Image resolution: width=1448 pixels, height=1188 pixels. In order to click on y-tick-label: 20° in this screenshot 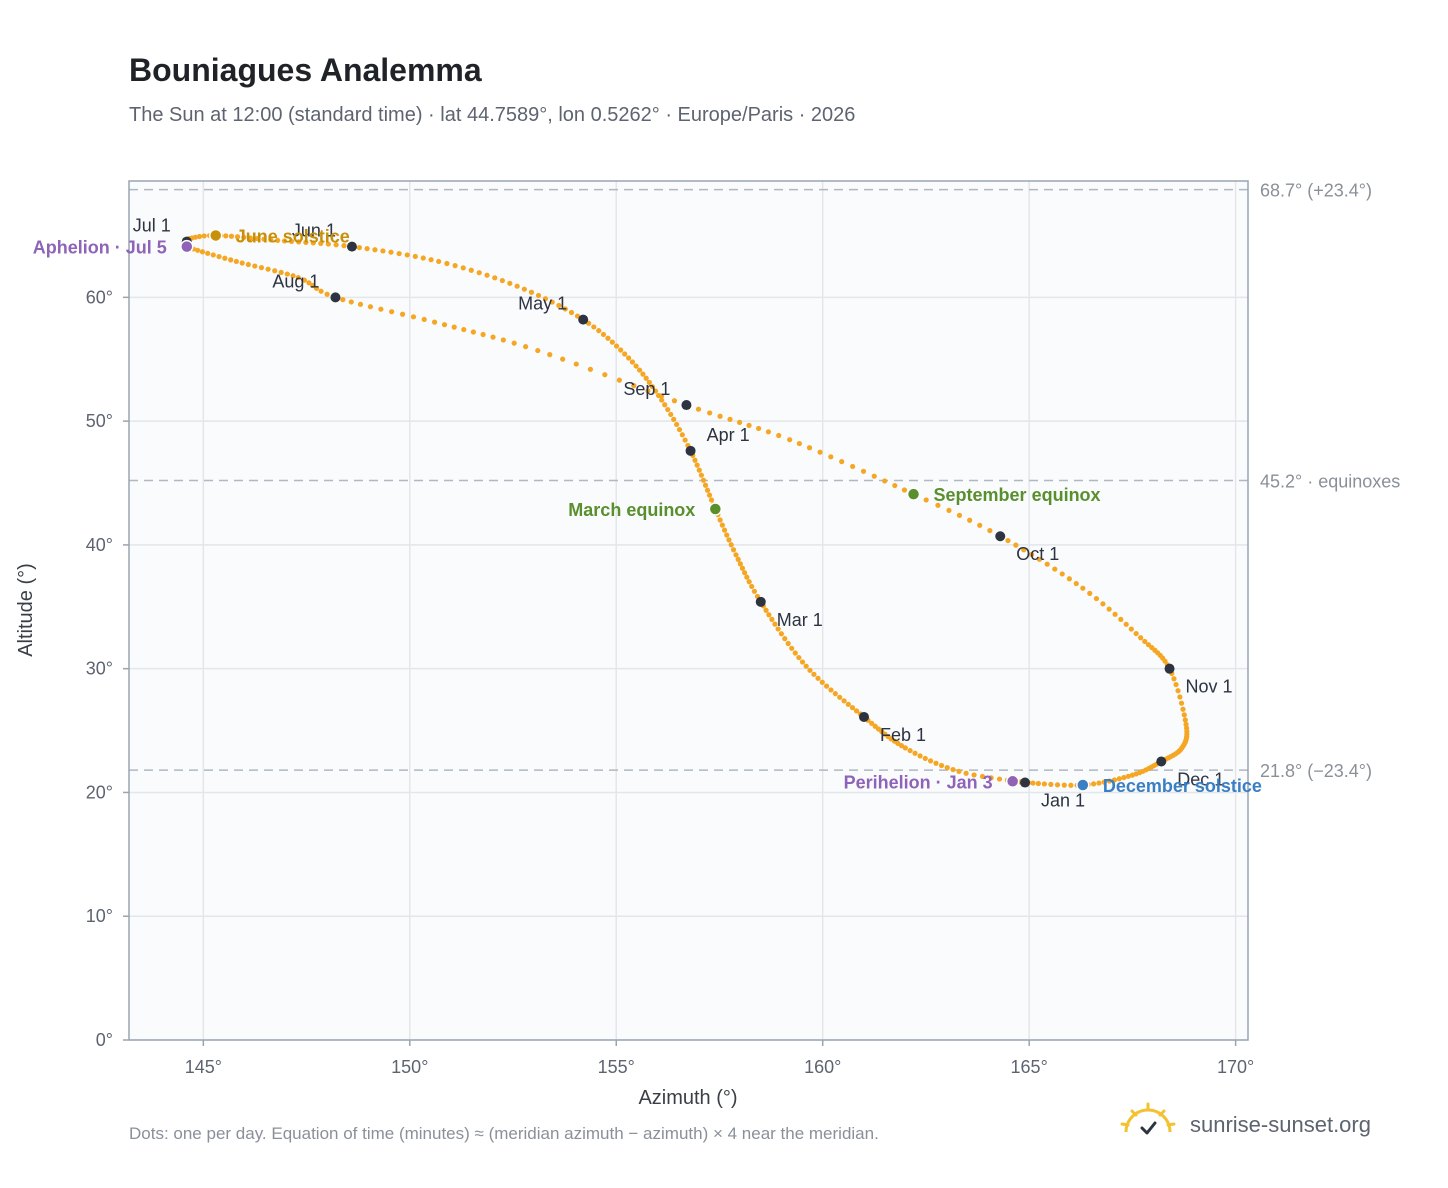, I will do `click(99, 792)`.